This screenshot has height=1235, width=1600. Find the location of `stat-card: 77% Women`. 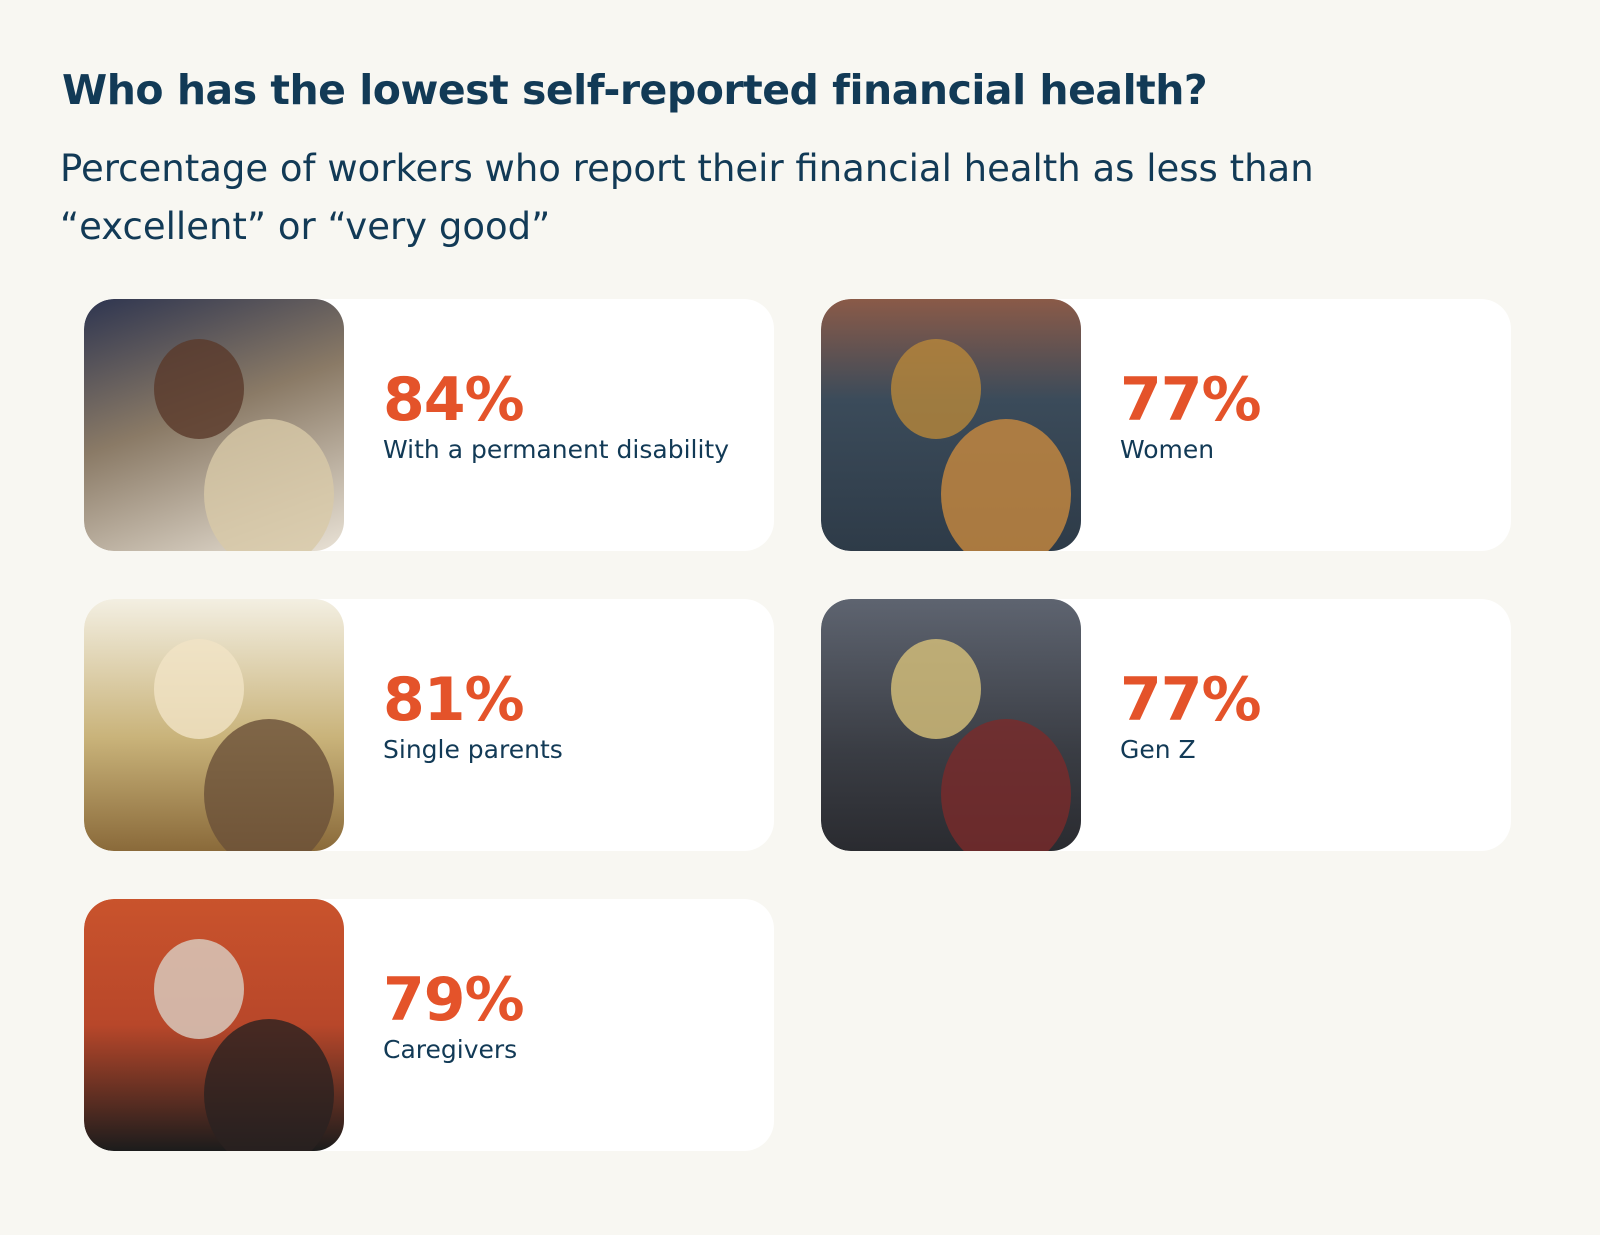

stat-card: 77% Women is located at coordinates (1166, 425).